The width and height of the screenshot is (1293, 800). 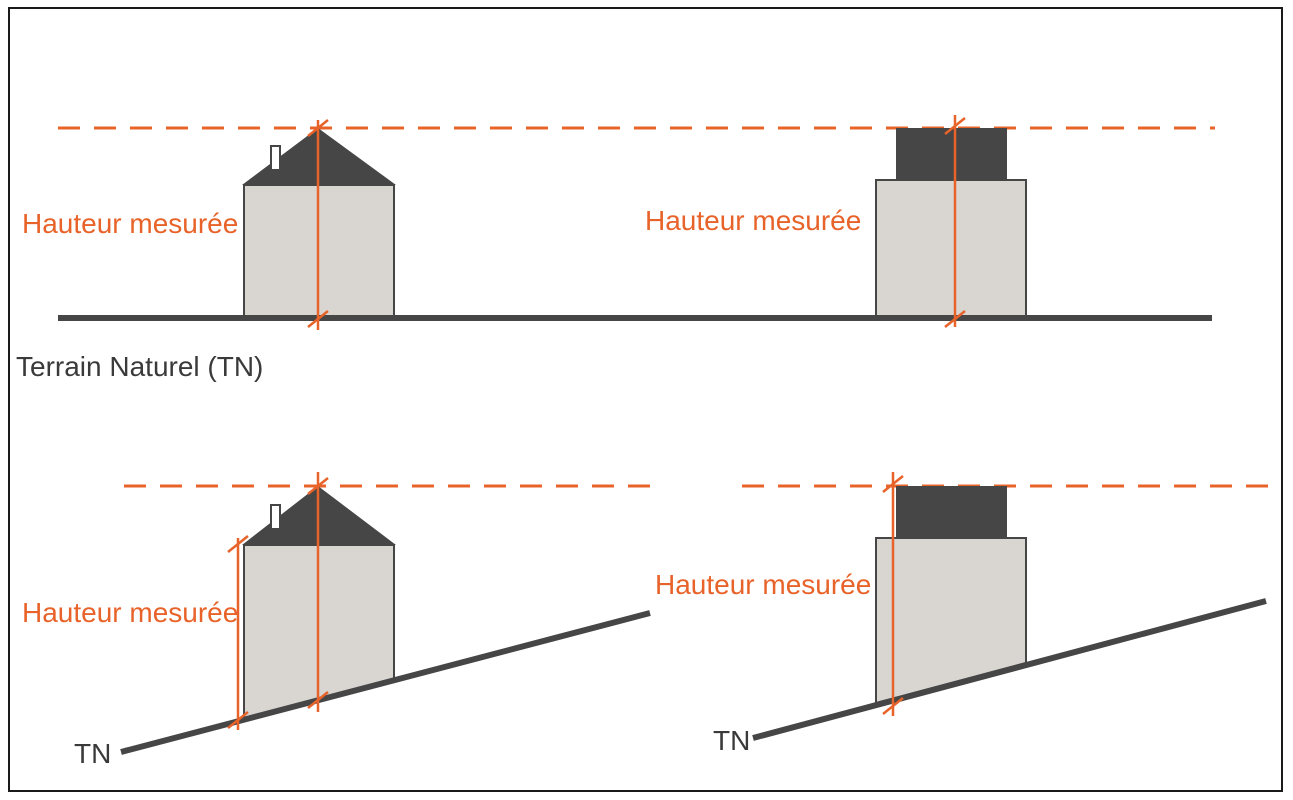 I want to click on natural-ground-label: Terrain Naturel (TN), so click(x=139, y=366).